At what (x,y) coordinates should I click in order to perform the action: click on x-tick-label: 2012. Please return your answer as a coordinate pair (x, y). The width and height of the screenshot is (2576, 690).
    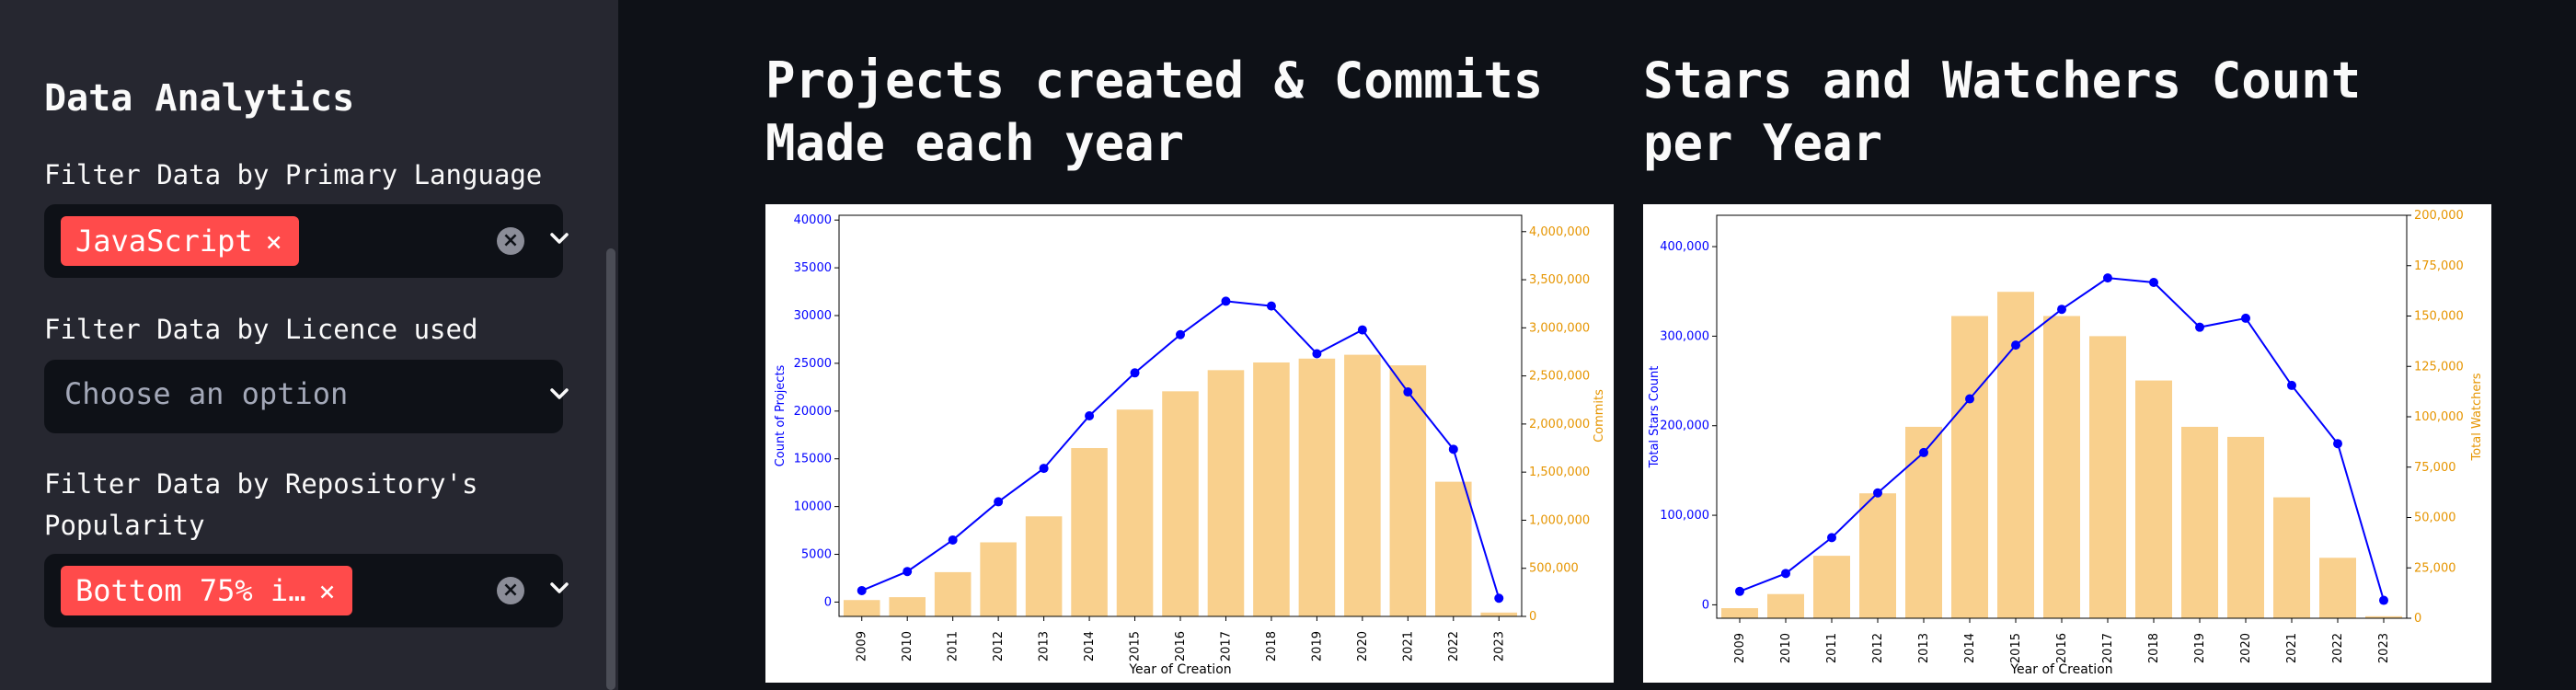
    Looking at the image, I should click on (1878, 648).